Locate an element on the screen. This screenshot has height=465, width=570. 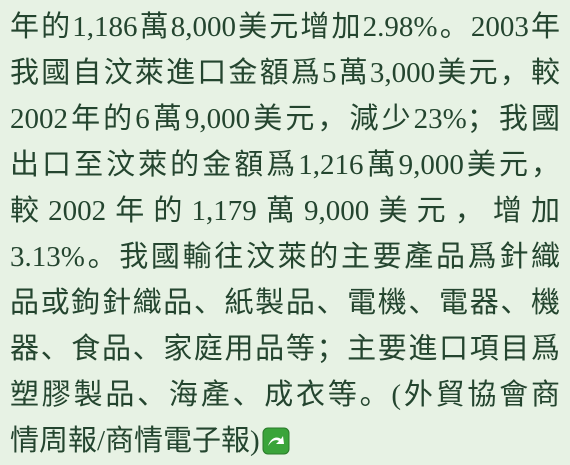
line-text: 情周報/商情電子報) is located at coordinates (135, 441).